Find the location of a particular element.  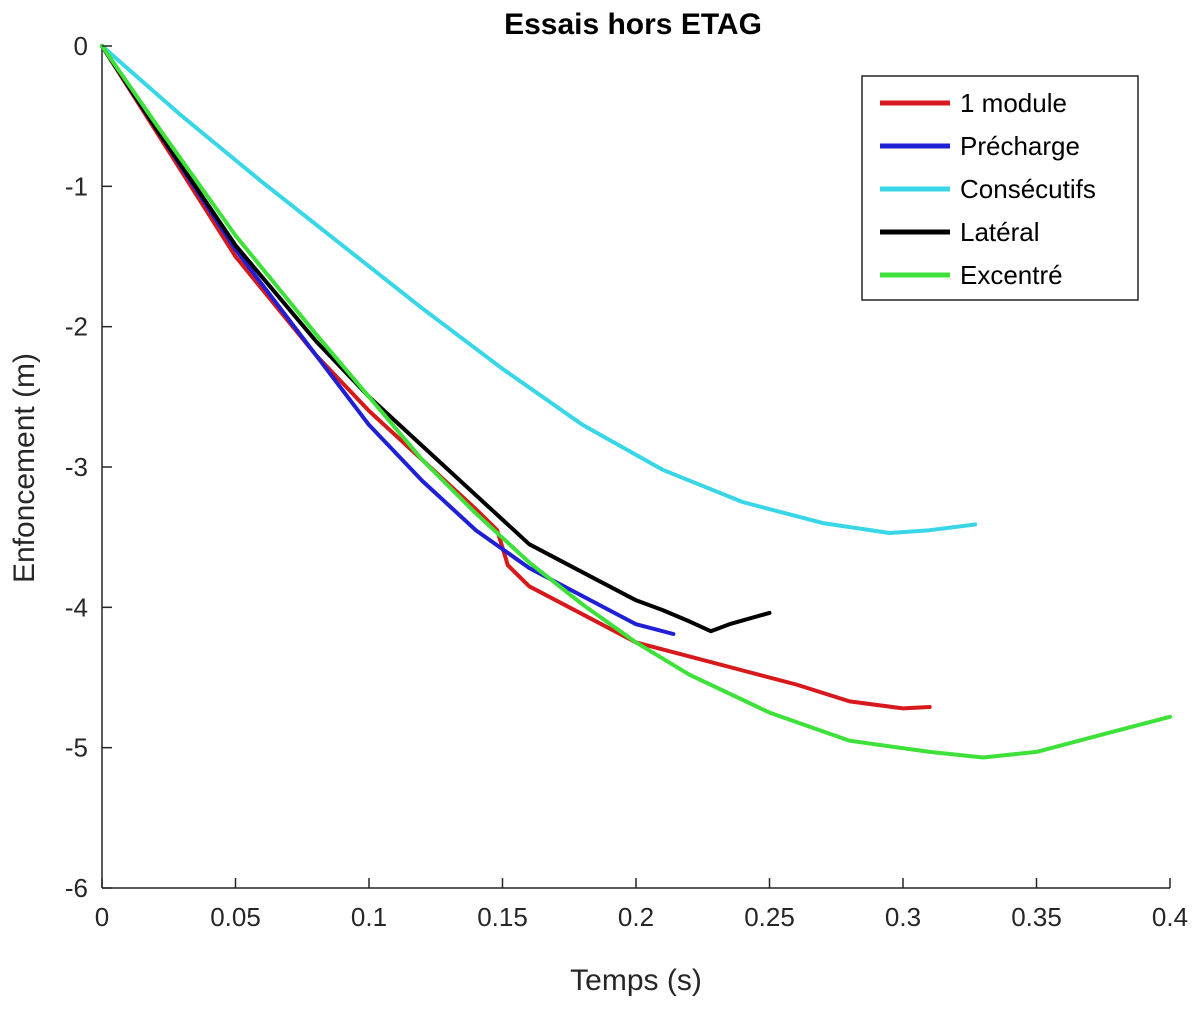

x-tick-label: 0 is located at coordinates (102, 917).